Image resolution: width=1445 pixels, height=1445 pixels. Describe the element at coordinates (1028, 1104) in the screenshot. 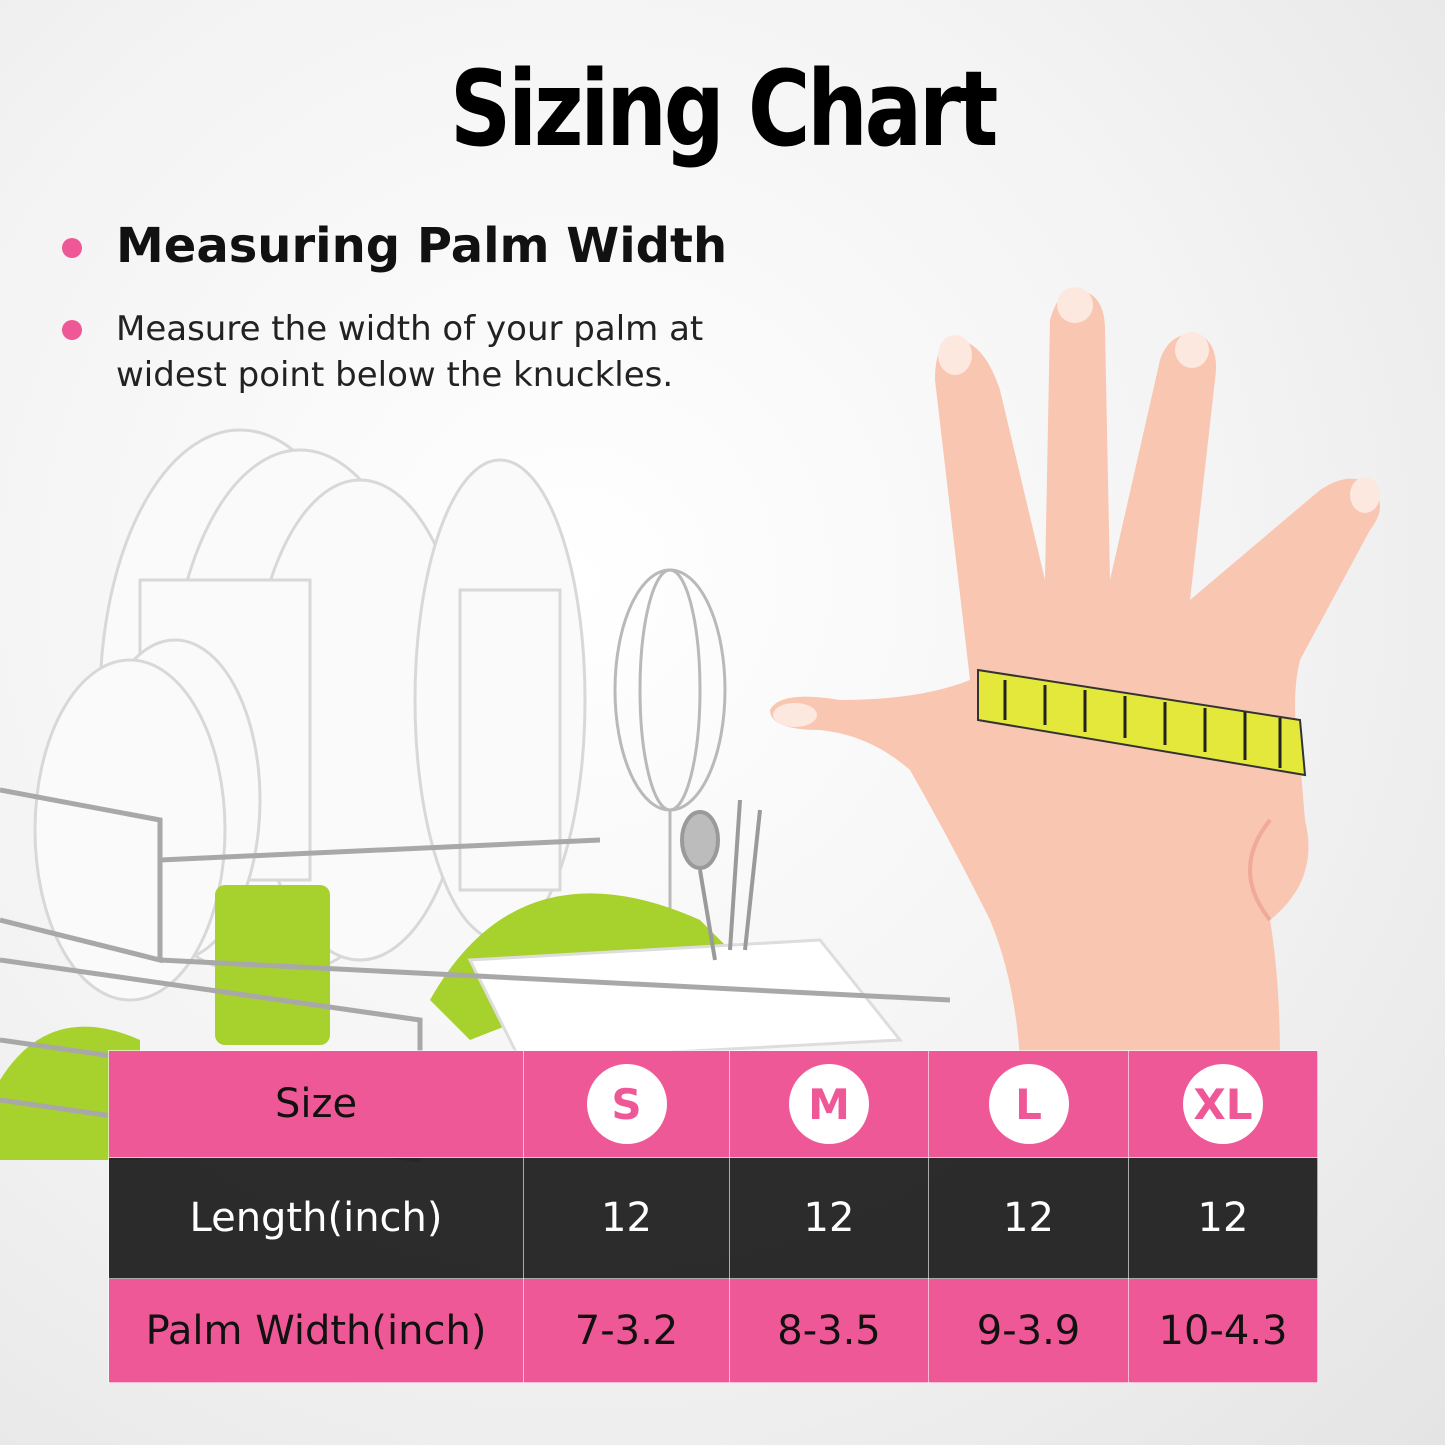

I see `size-badge-l: L` at that location.